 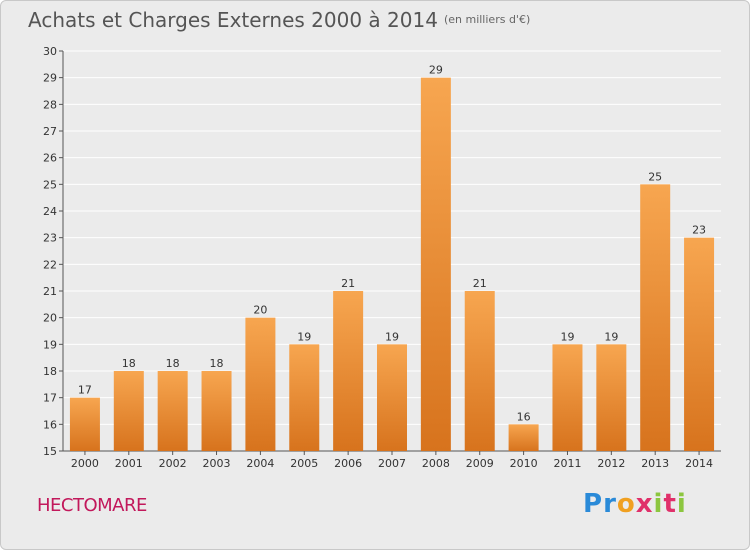 I want to click on y-tick-label: 29, so click(x=50, y=78).